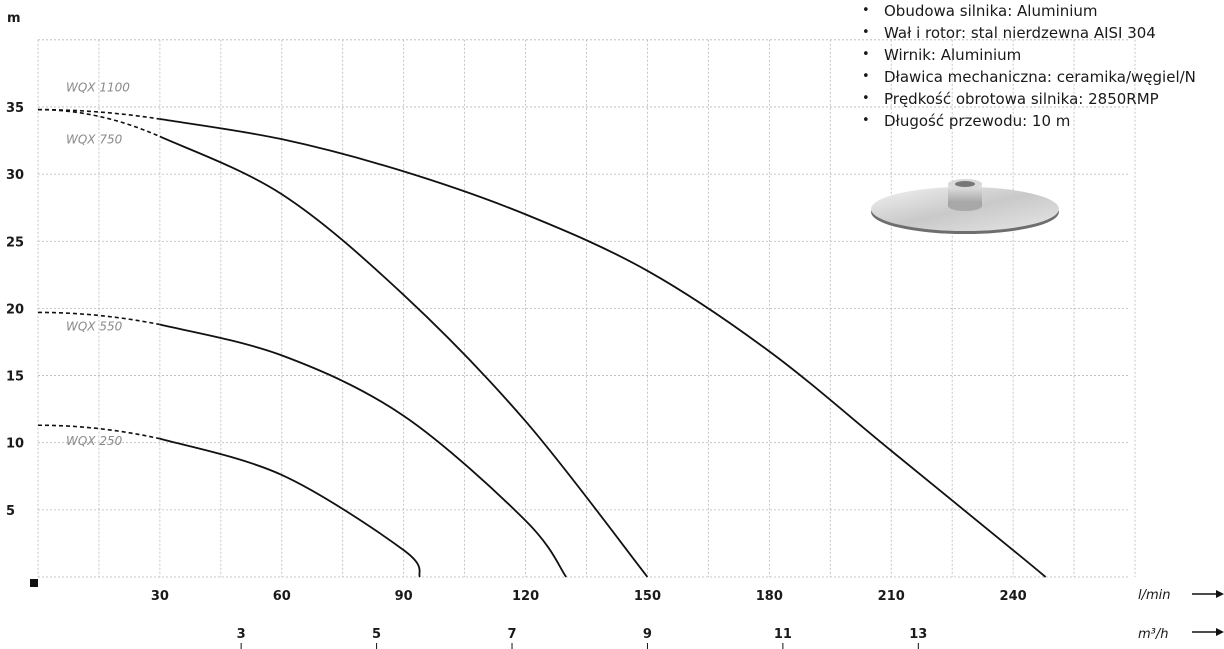  I want to click on x-tick-label: 90, so click(404, 596).